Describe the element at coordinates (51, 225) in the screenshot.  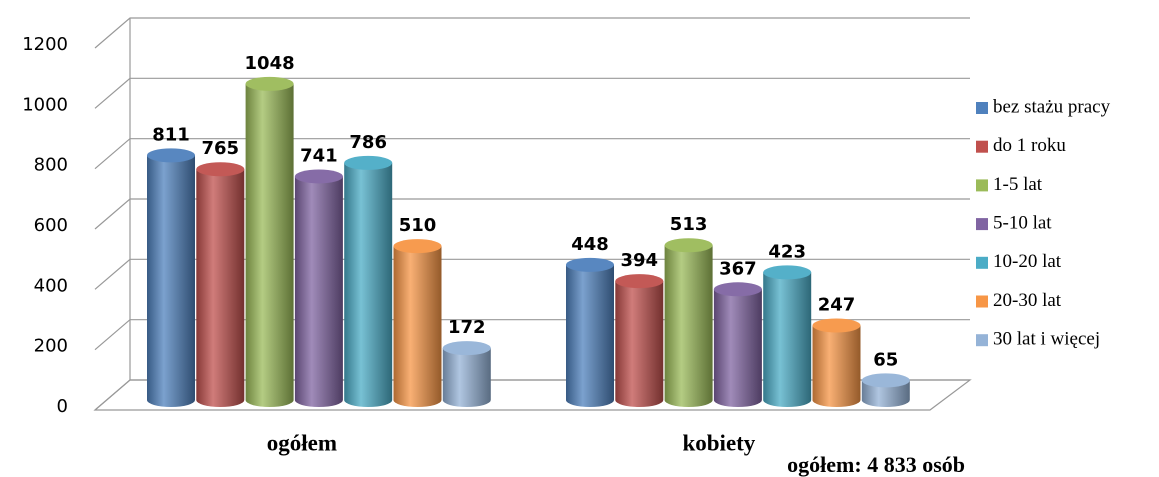
I see `y-tick-label: 600` at that location.